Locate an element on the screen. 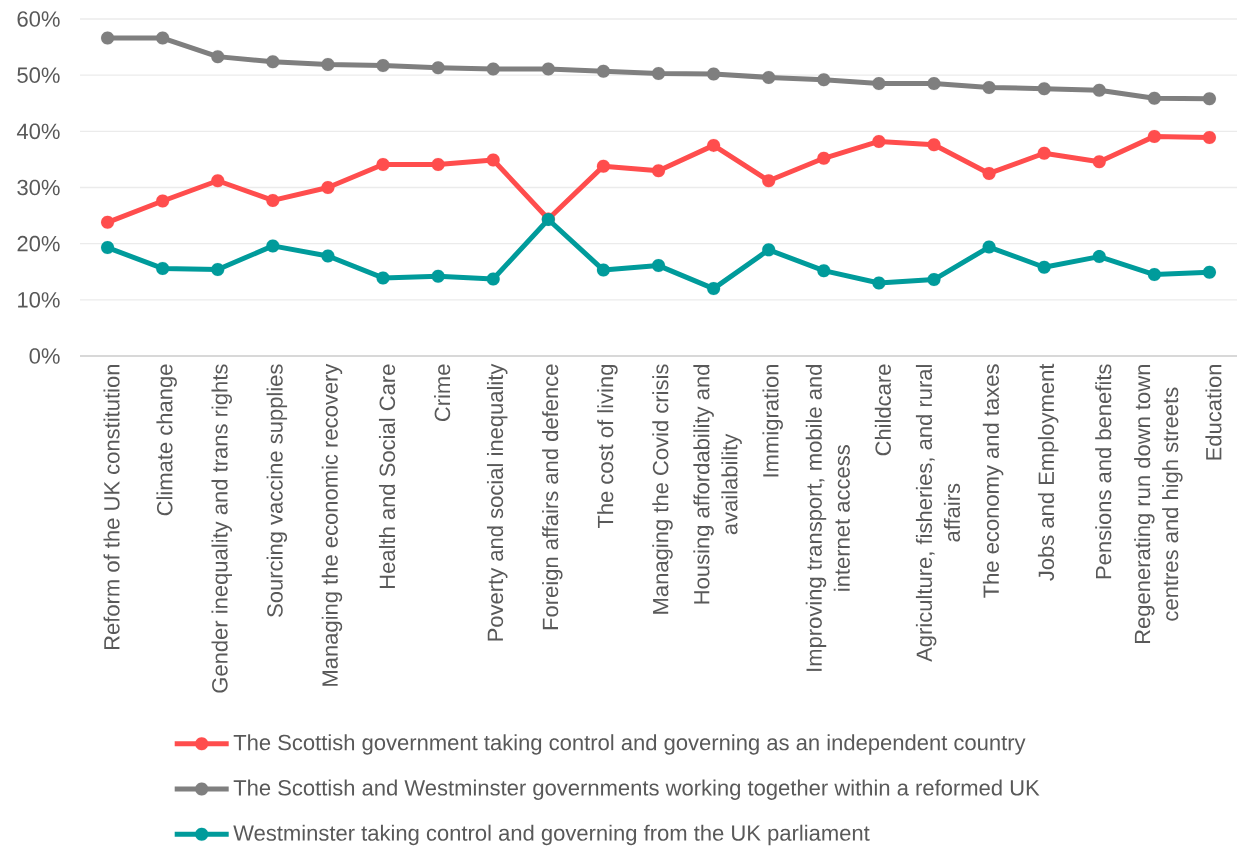 This screenshot has width=1239, height=849. y-tick-label: 60% is located at coordinates (38, 19).